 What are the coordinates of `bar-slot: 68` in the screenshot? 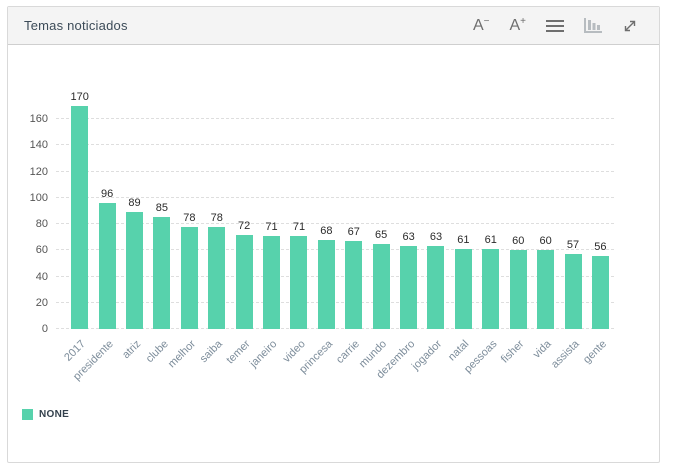 It's located at (326, 277).